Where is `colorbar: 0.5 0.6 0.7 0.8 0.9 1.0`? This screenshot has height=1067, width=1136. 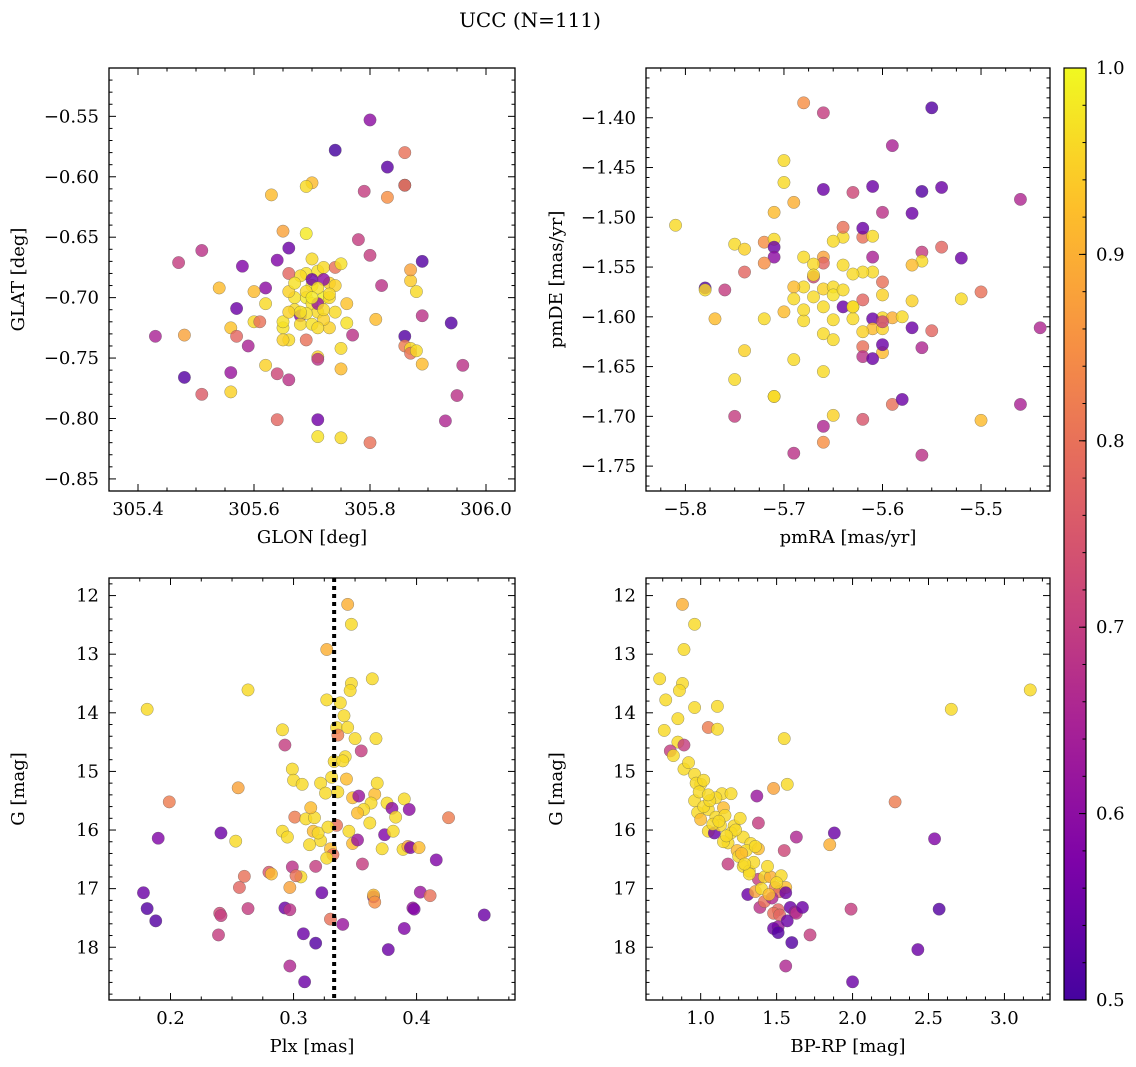
colorbar: 0.5 0.6 0.7 0.8 0.9 1.0 is located at coordinates (1094, 534).